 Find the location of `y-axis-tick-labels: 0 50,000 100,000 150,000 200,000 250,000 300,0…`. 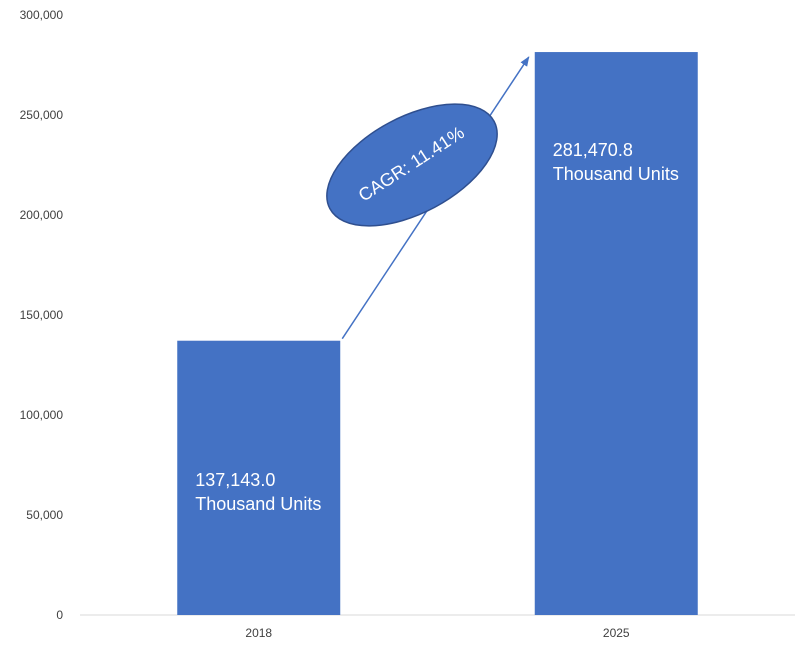

y-axis-tick-labels: 0 50,000 100,000 150,000 200,000 250,000 300,0… is located at coordinates (42, 315).